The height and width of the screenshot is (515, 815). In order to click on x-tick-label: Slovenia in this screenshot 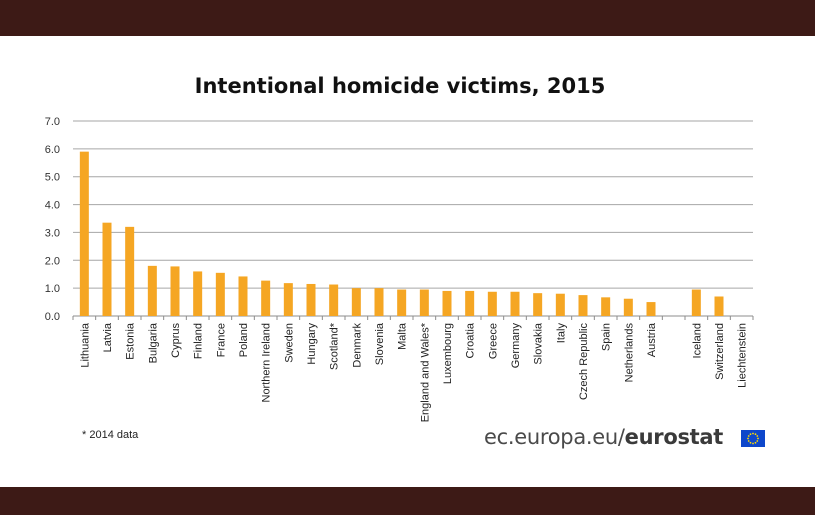, I will do `click(380, 343)`.